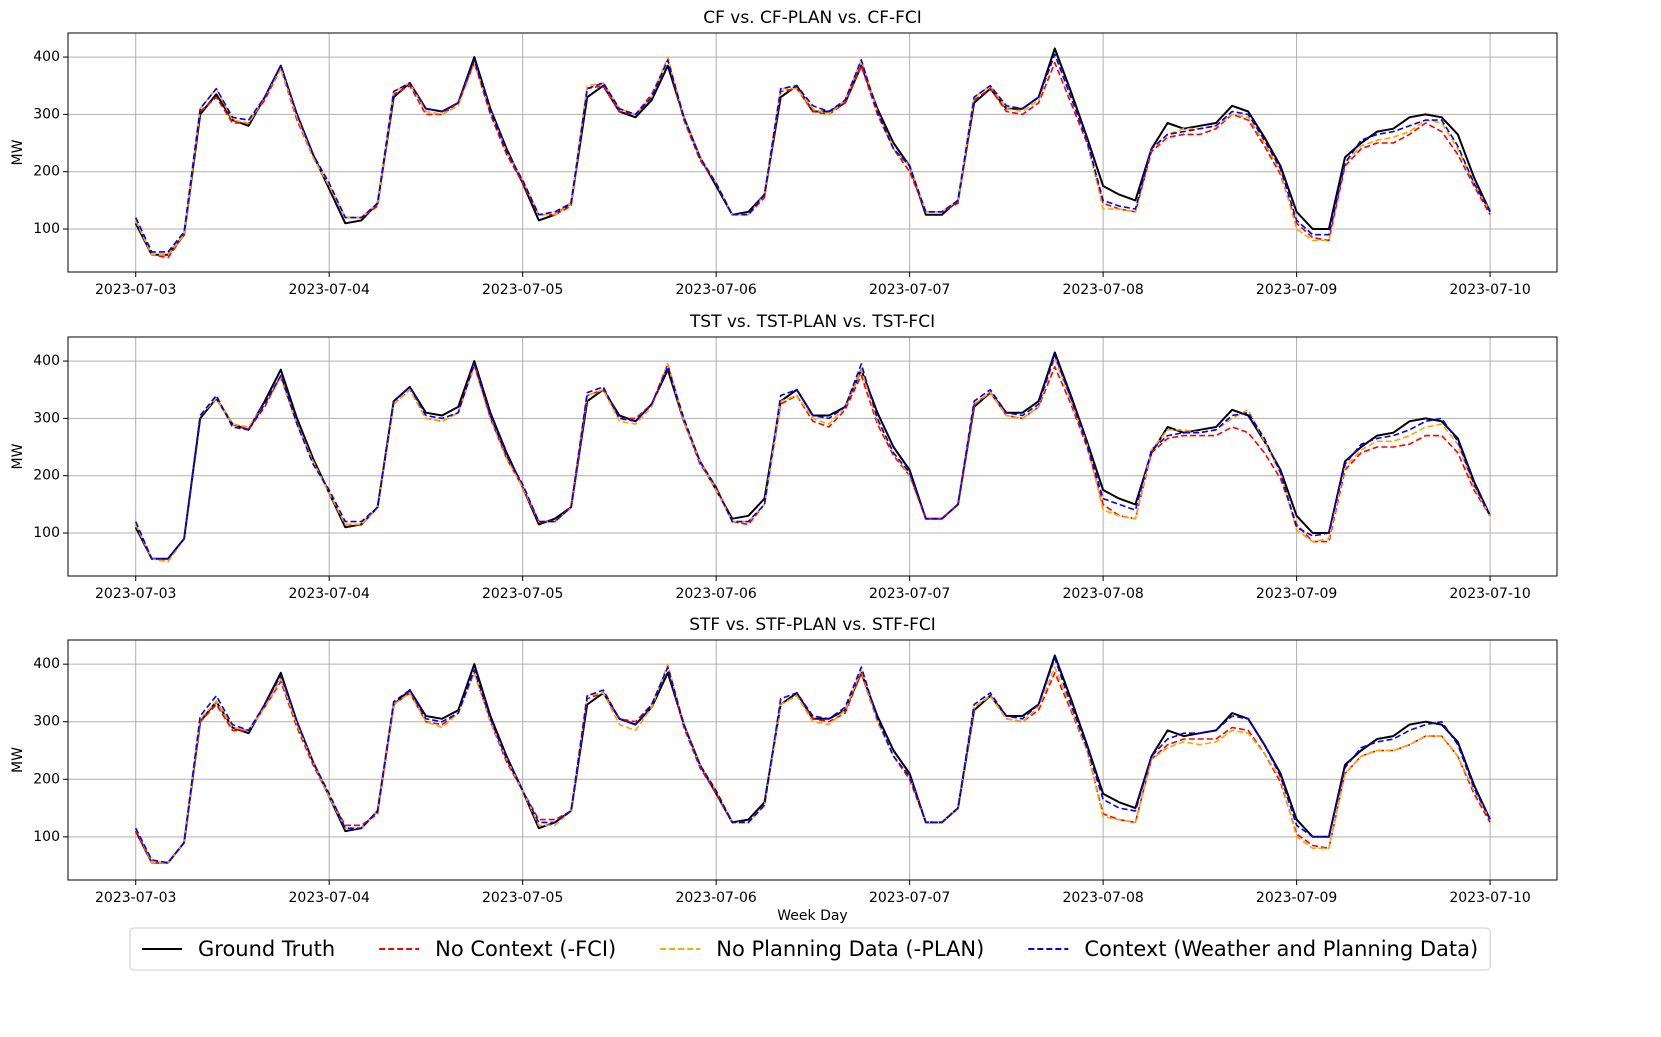  Describe the element at coordinates (266, 949) in the screenshot. I see `legend-label: Ground Truth` at that location.